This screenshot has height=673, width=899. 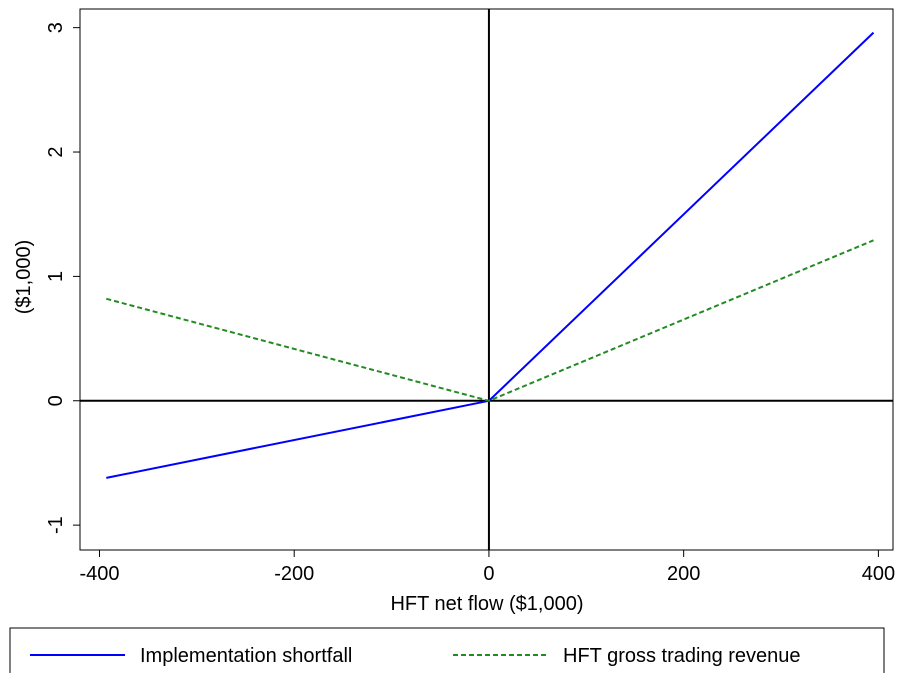 What do you see at coordinates (683, 574) in the screenshot?
I see `x-tick-label: 200` at bounding box center [683, 574].